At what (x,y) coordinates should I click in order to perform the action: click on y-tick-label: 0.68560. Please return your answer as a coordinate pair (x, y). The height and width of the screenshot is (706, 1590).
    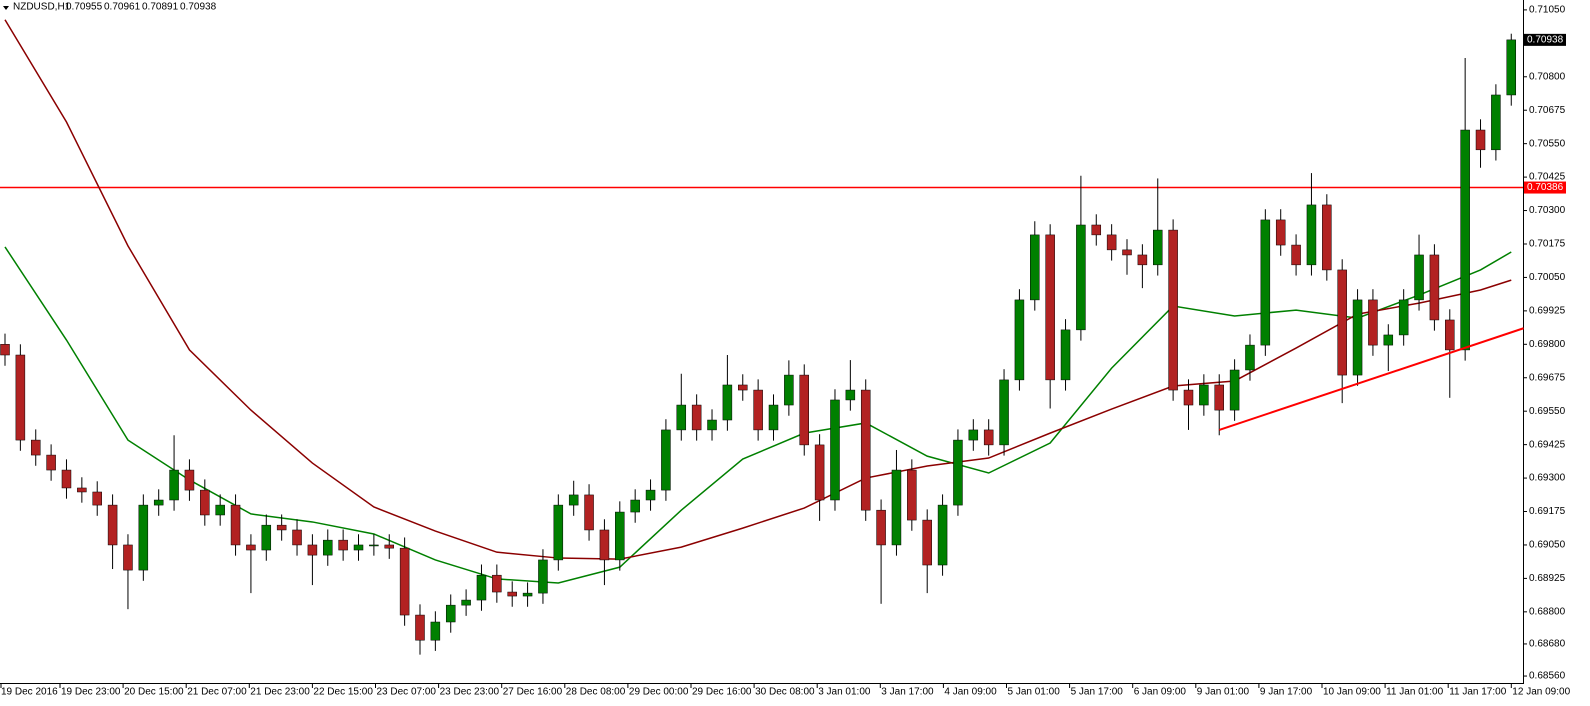
    Looking at the image, I should click on (1547, 676).